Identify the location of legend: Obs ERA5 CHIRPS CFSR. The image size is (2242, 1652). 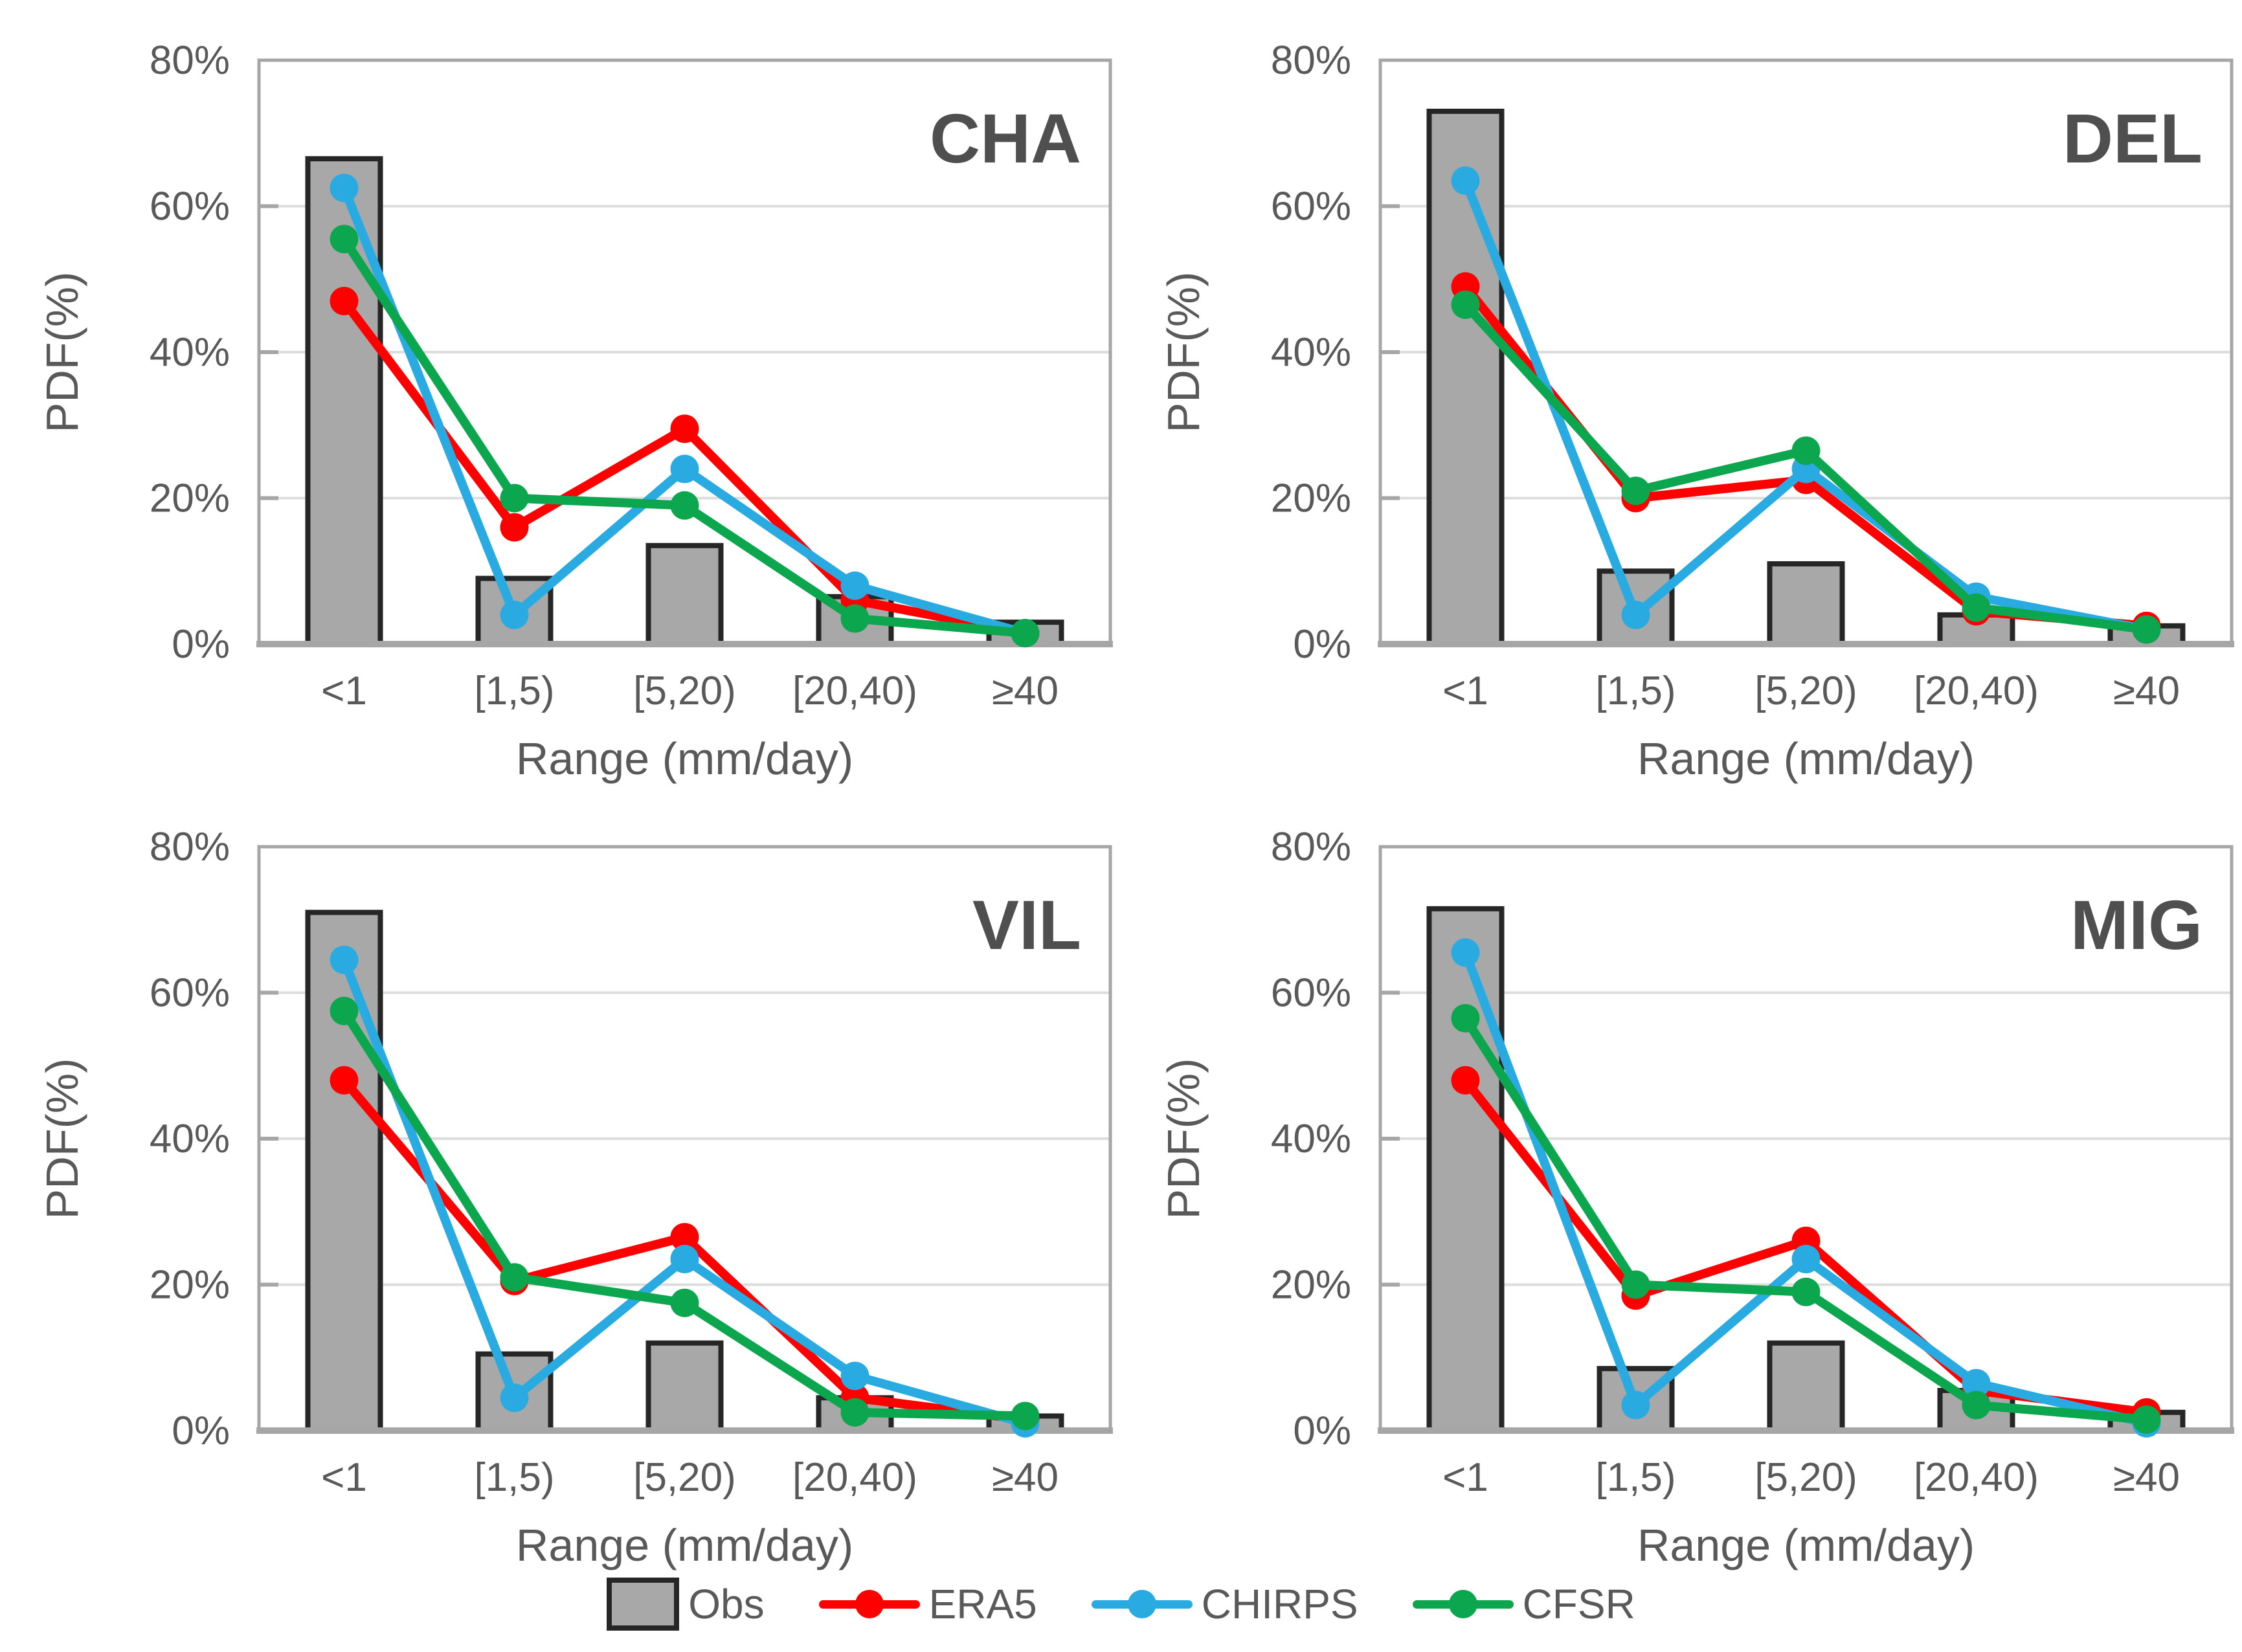
(1121, 1604).